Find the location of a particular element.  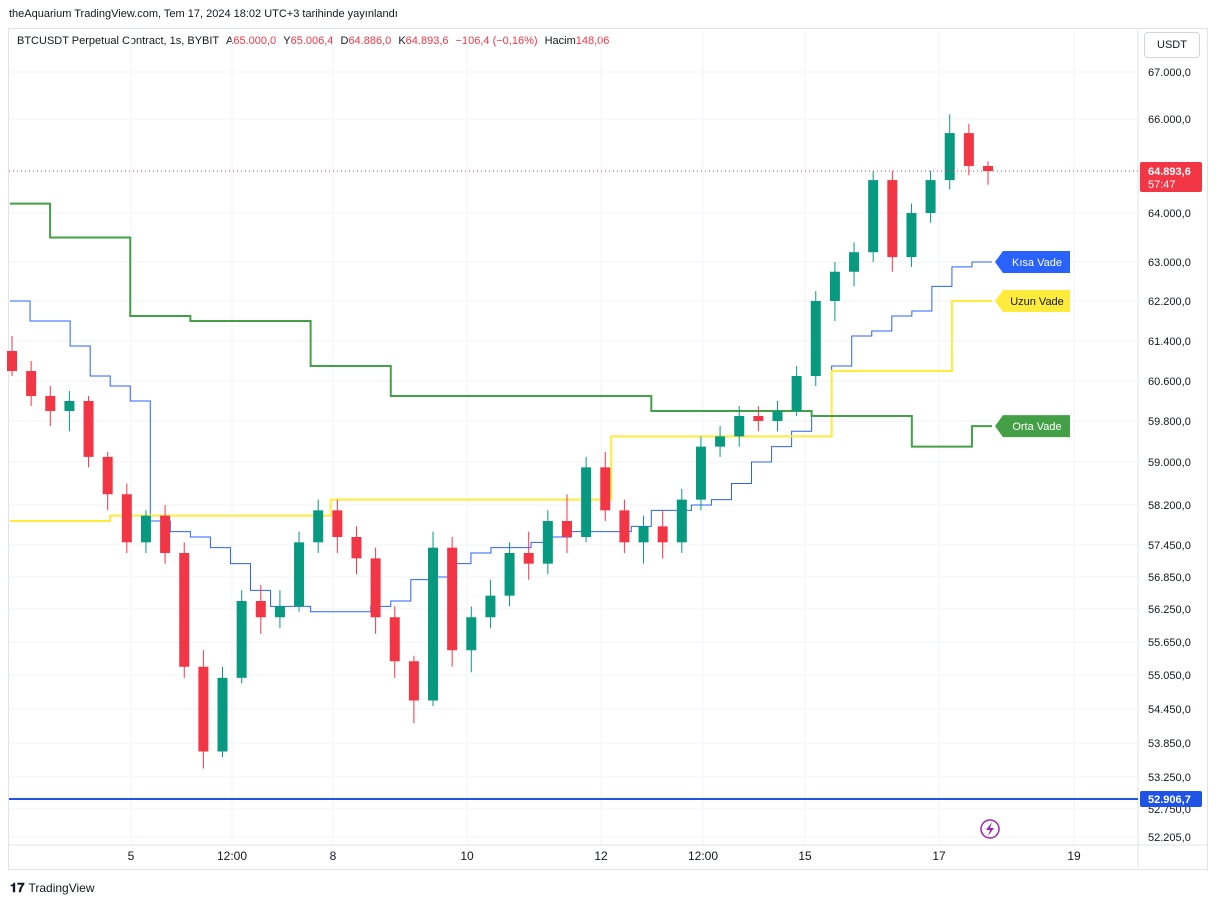

open-value: 65.000,0 is located at coordinates (255, 41).